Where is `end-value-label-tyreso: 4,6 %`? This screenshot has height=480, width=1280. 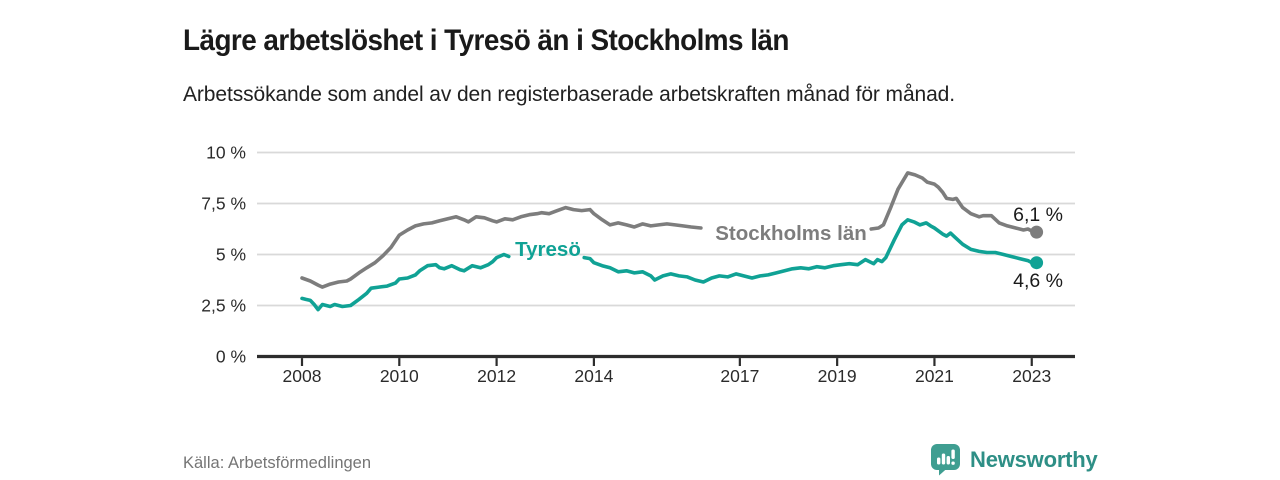 end-value-label-tyreso: 4,6 % is located at coordinates (1038, 281).